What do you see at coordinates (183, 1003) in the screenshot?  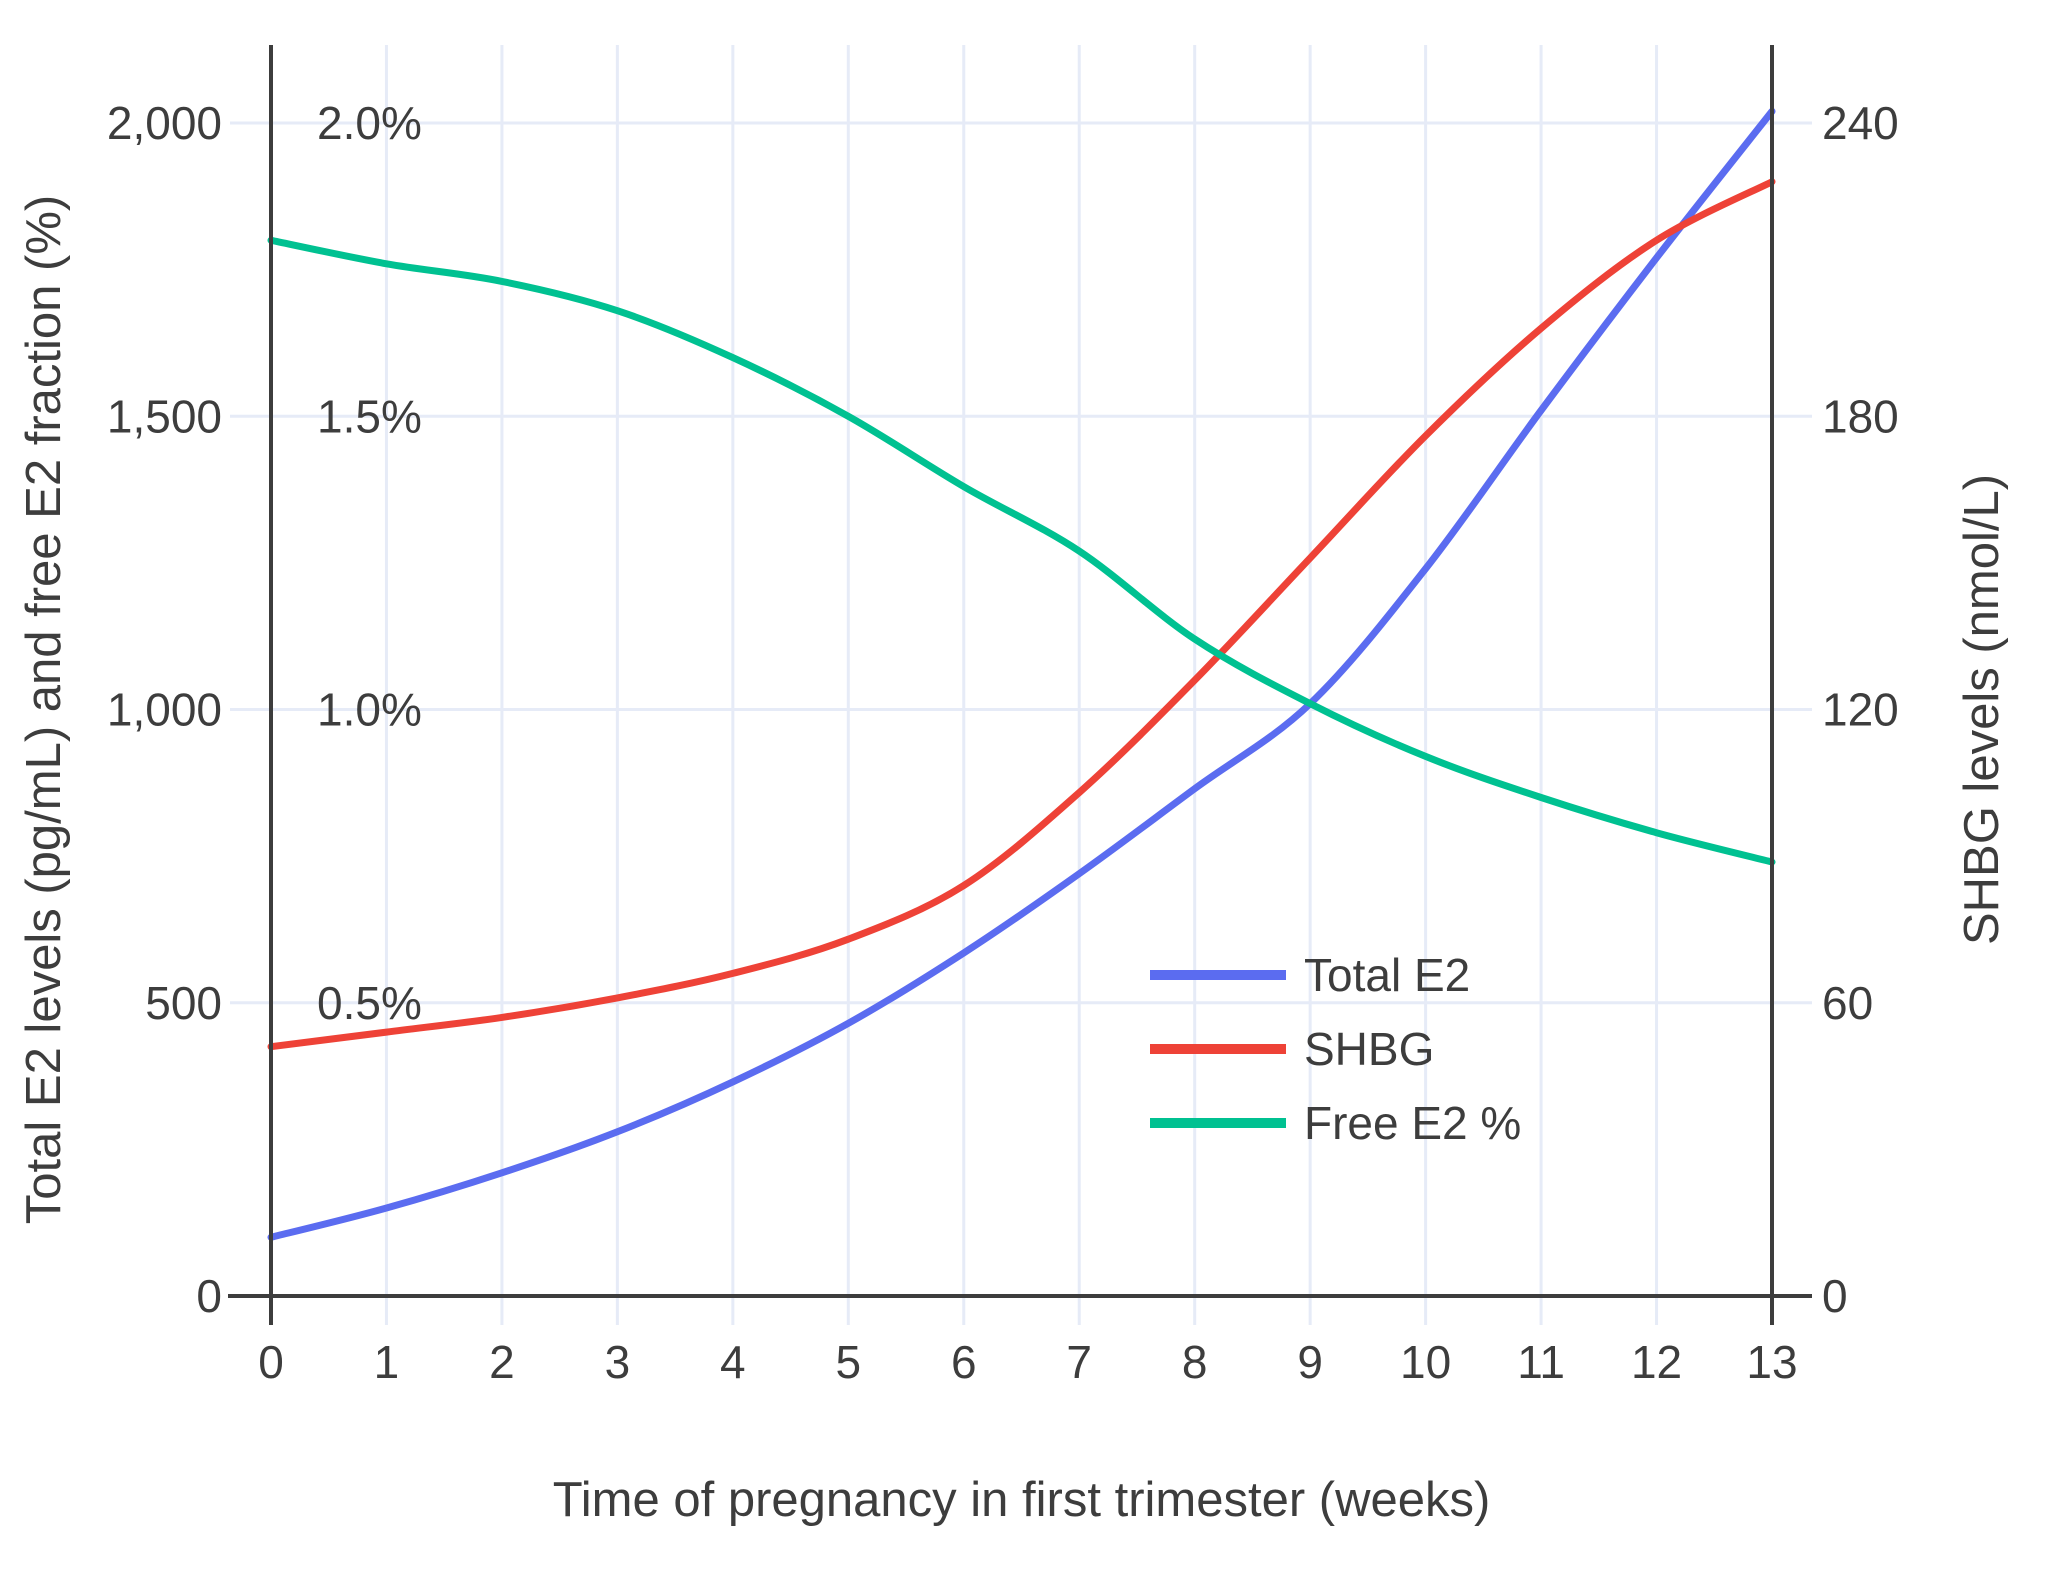 I see `y-left-tick-label: 500` at bounding box center [183, 1003].